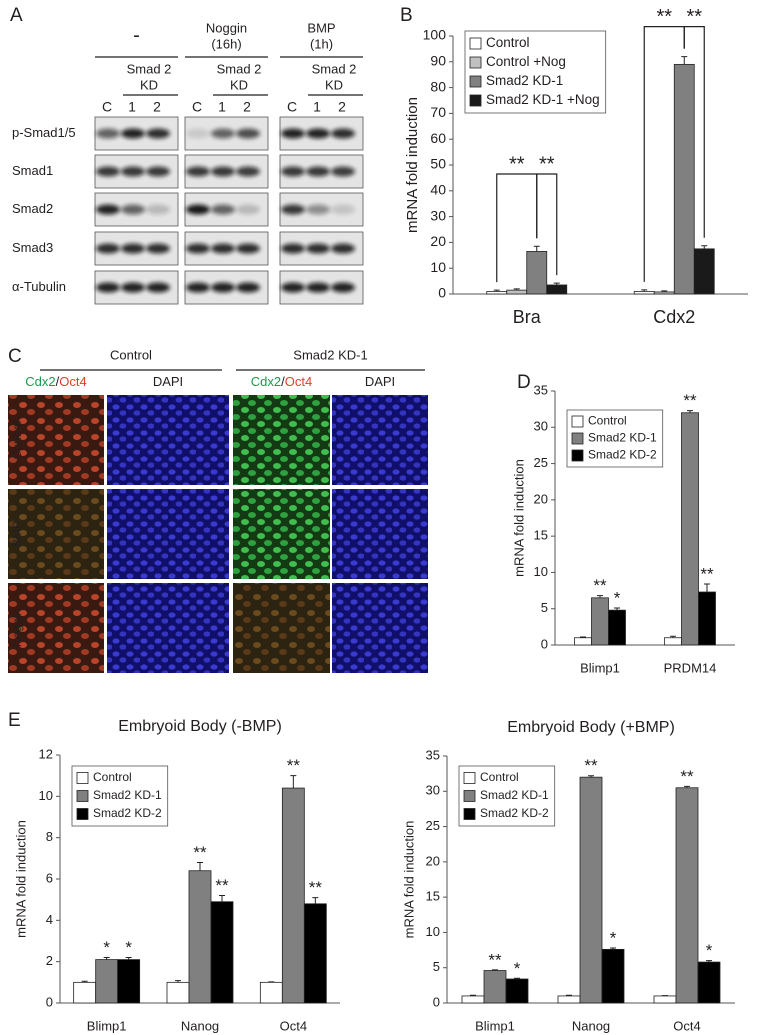 Image resolution: width=758 pixels, height=1035 pixels. Describe the element at coordinates (283, 381) in the screenshot. I see `stain-label-part: /` at that location.